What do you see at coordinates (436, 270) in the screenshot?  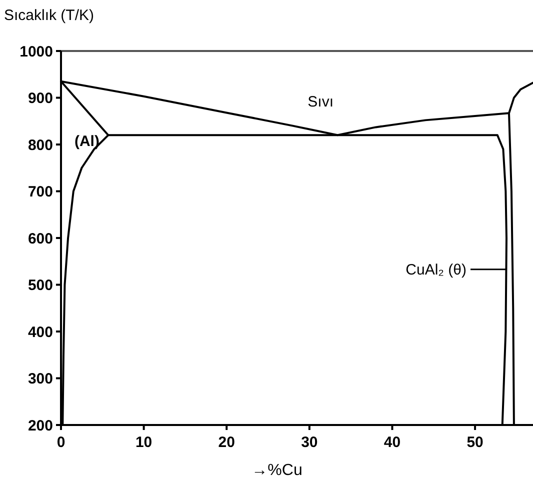 I see `annotation: CuAl₂ (θ)` at bounding box center [436, 270].